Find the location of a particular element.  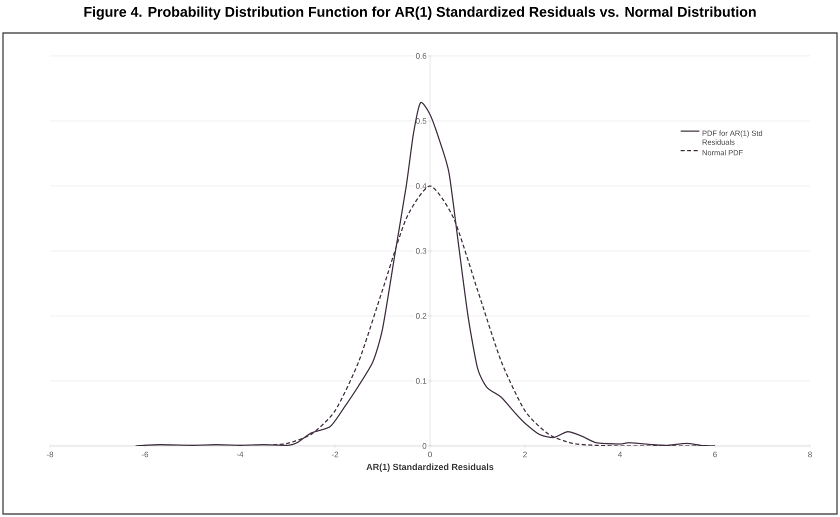

x-axis-title: AR(1) Standardized Residuals is located at coordinates (430, 468).